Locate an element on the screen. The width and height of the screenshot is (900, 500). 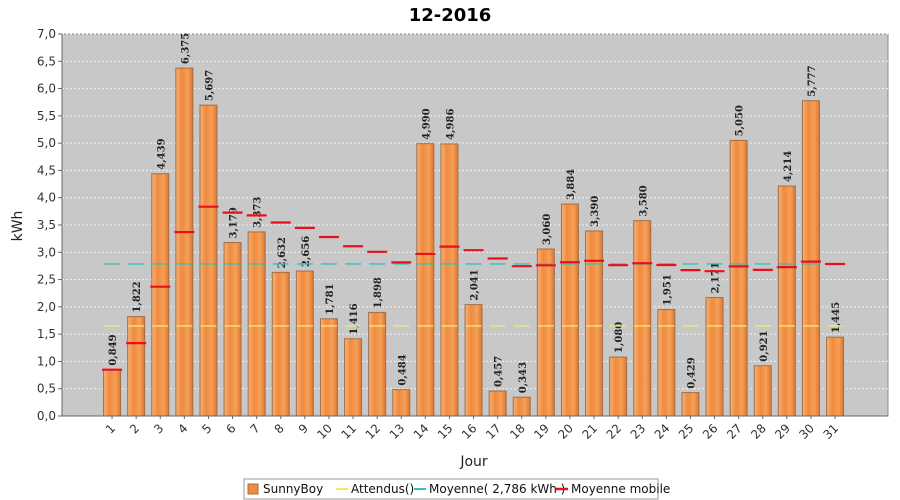
bar-value-label: 5,777 is located at coordinates (812, 80).